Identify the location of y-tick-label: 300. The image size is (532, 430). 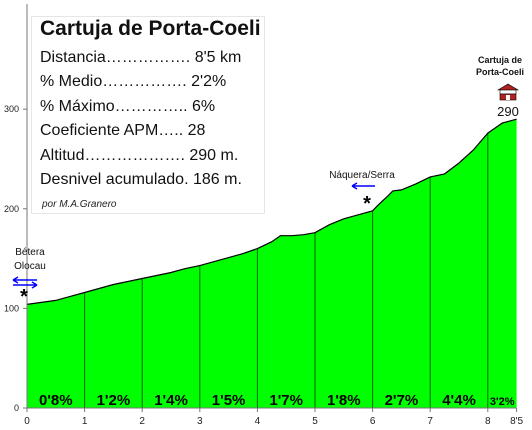
(11, 109).